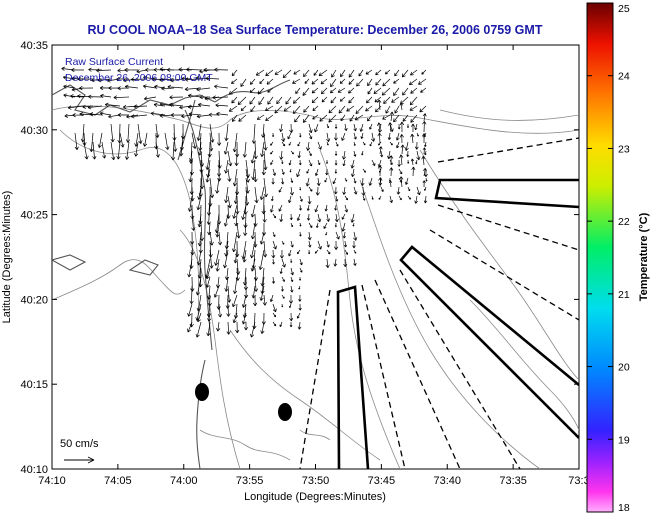 This screenshot has width=651, height=518. I want to click on y-tick-label: 40:35, so click(34, 46).